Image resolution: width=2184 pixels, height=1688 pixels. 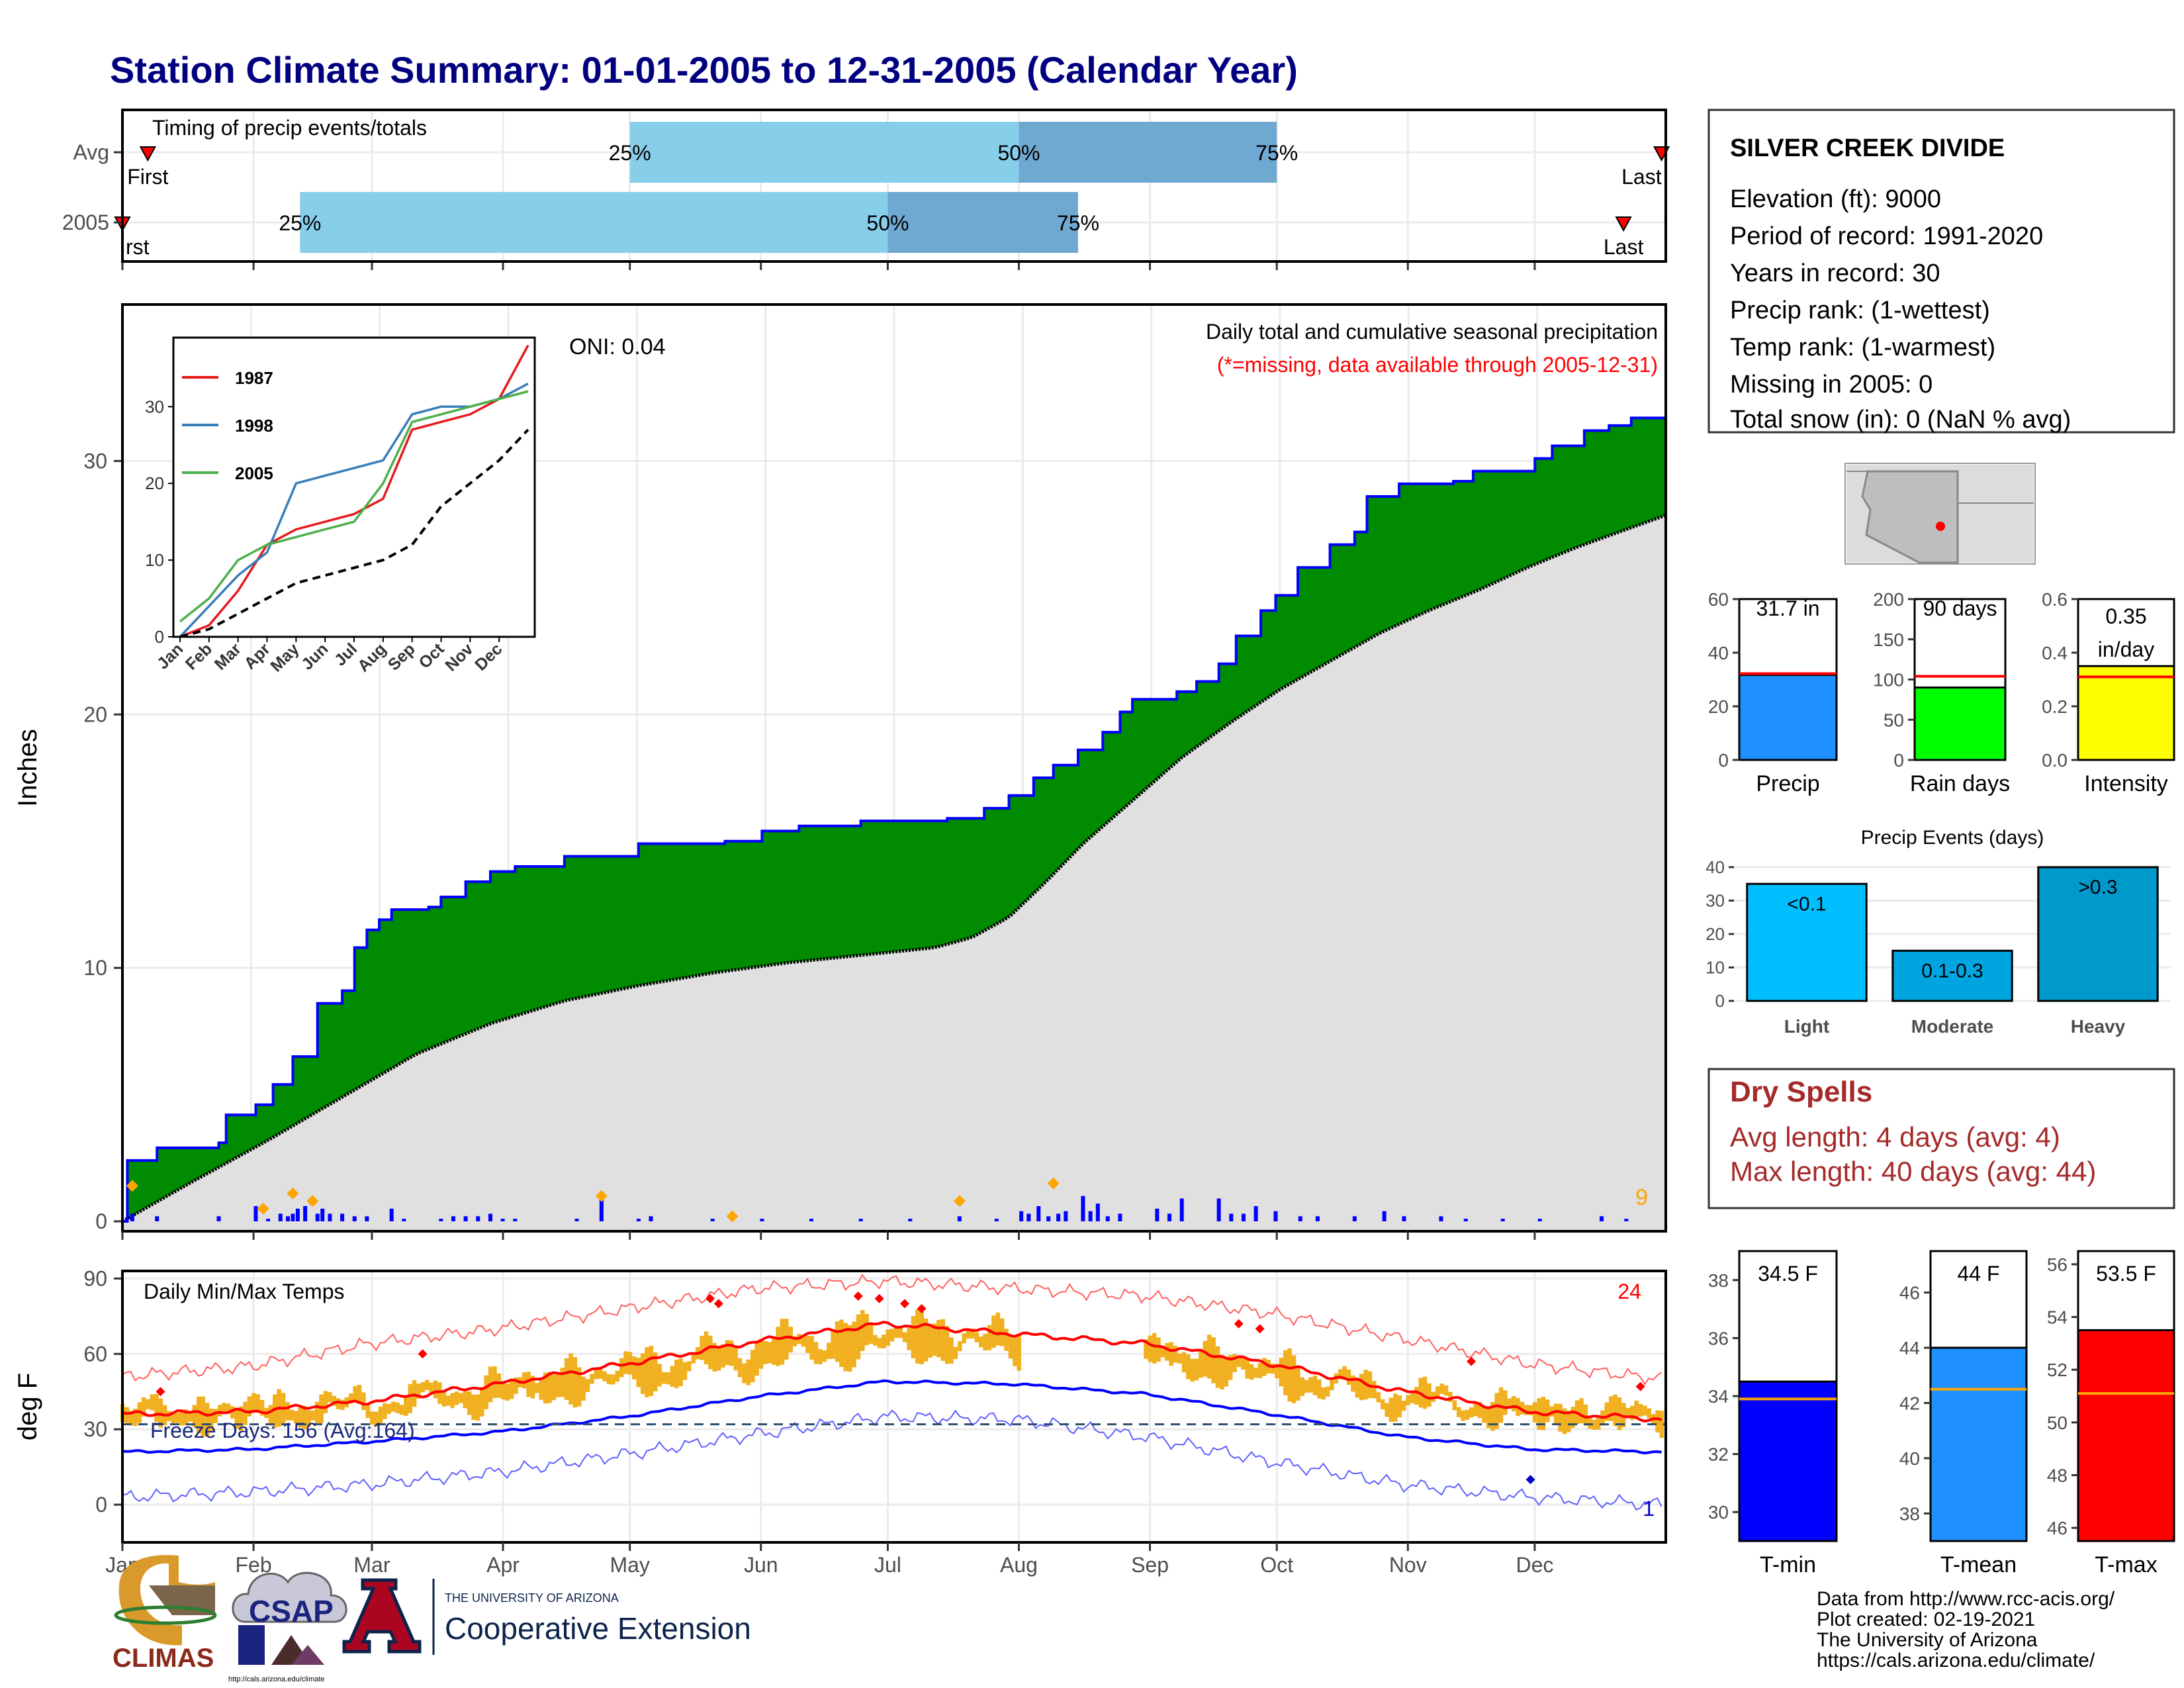 What do you see at coordinates (2126, 1435) in the screenshot?
I see `temp-gauge-bar` at bounding box center [2126, 1435].